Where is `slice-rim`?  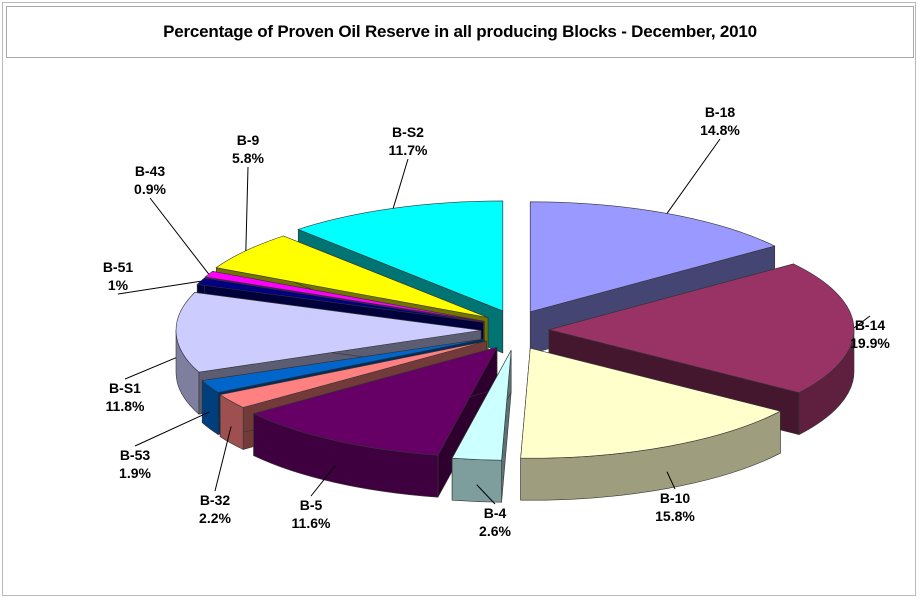
slice-rim is located at coordinates (476, 480).